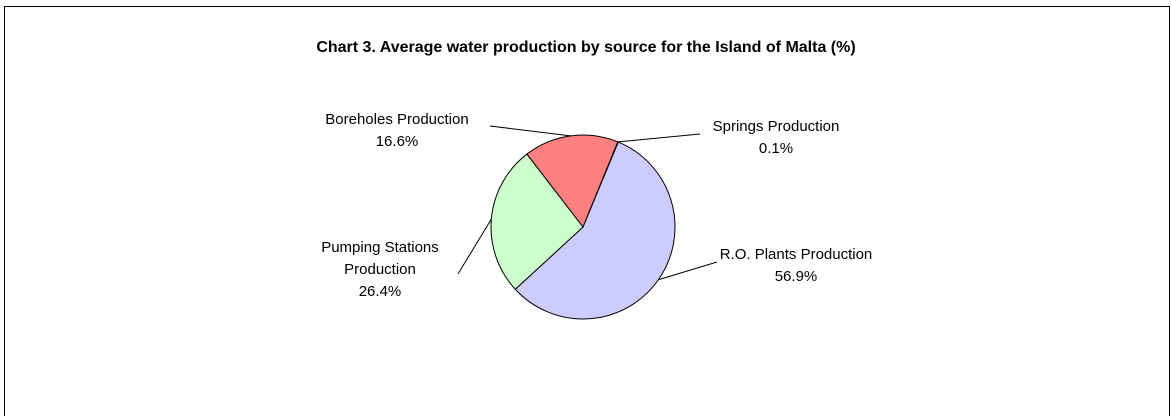  I want to click on slice-name-label: R.O. Plants Production, so click(796, 254).